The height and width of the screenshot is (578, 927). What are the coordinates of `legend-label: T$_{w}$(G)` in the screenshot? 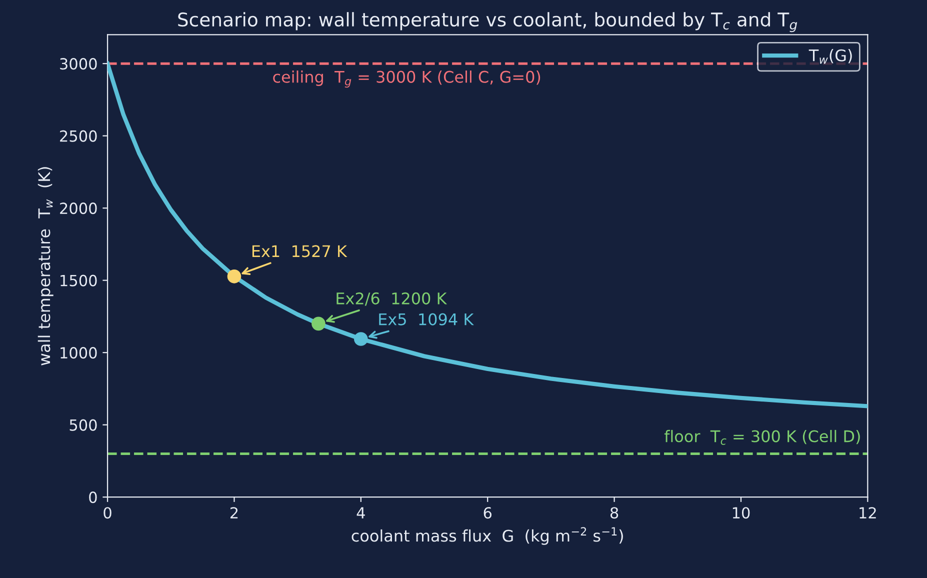 It's located at (830, 56).